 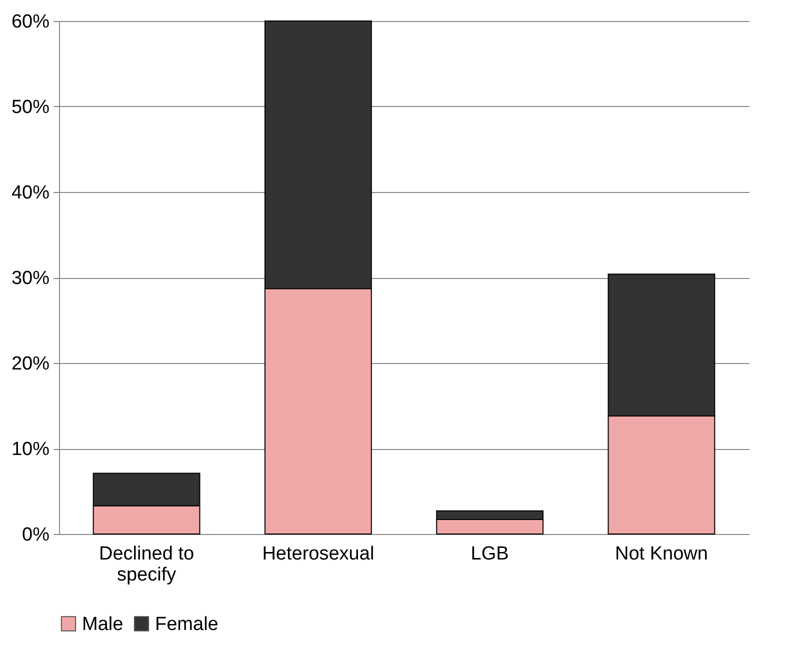 I want to click on y-tick-label: 40%, so click(x=30, y=193).